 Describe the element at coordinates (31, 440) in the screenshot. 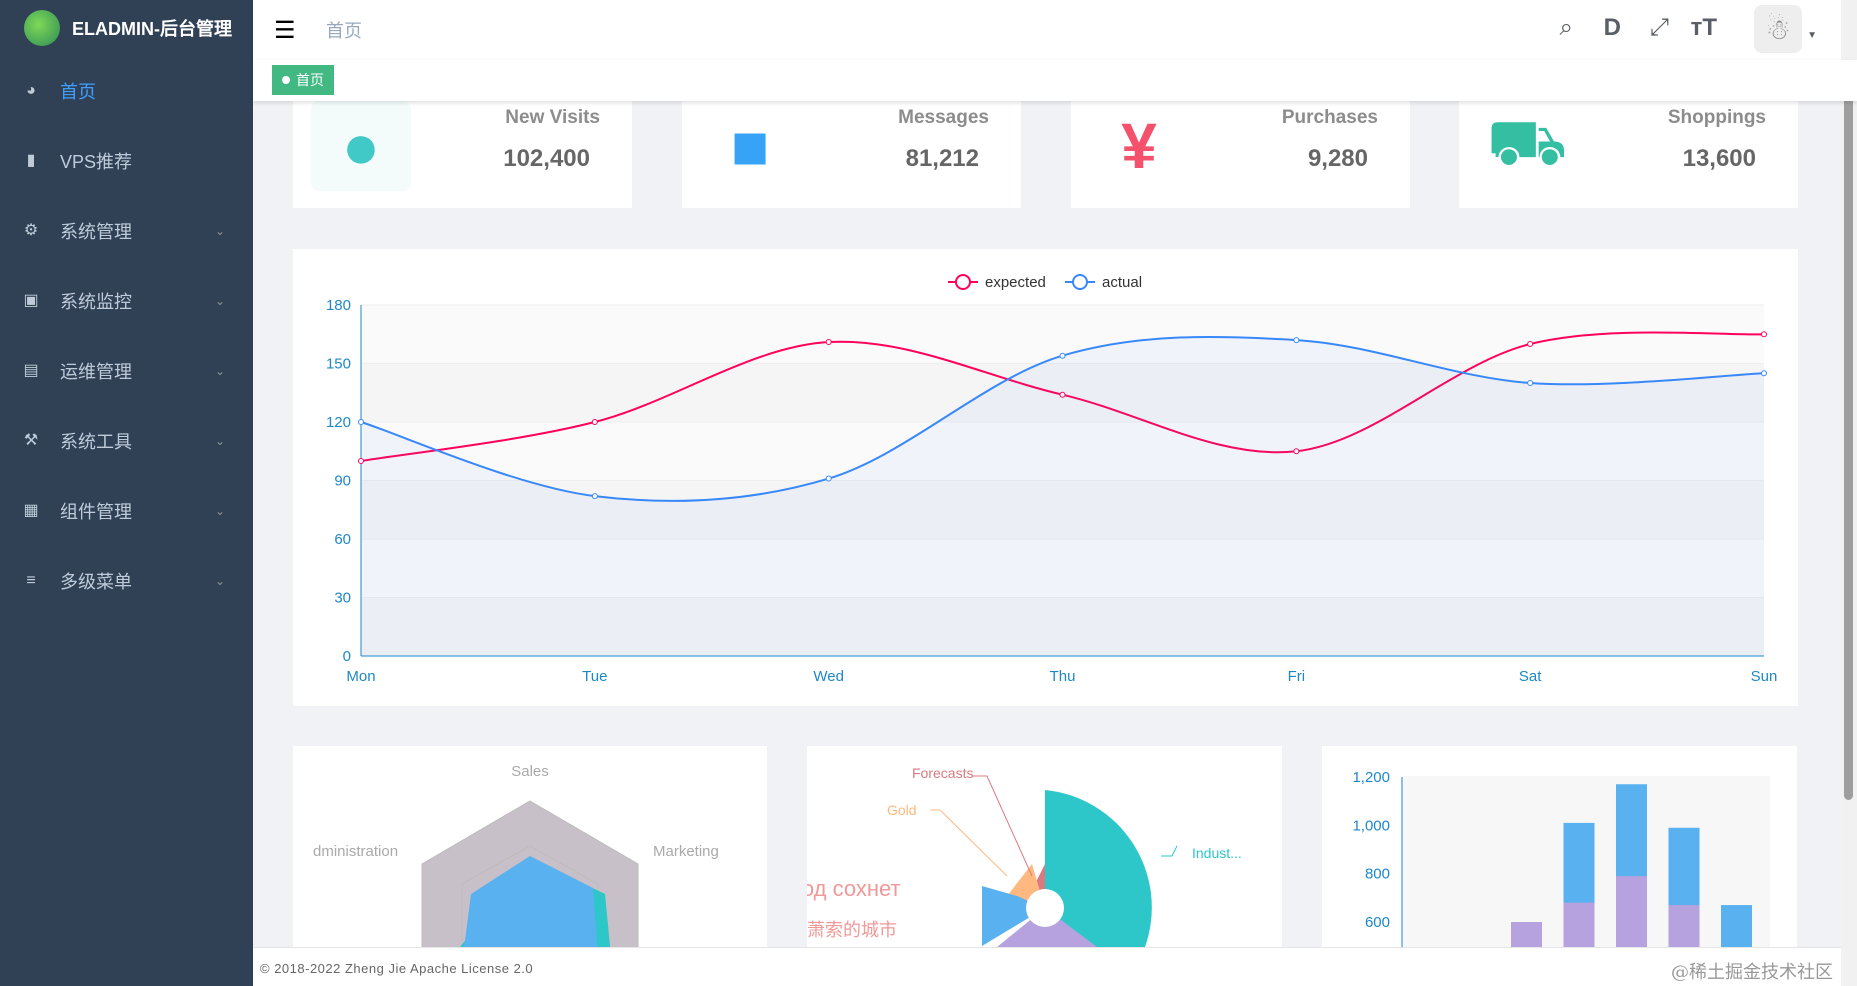

I see `tools-icon: ⚒` at that location.